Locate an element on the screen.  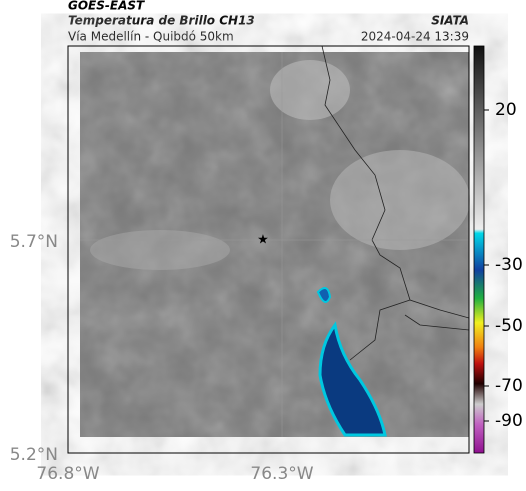
colorbar-tick-label: -30 is located at coordinates (509, 265).